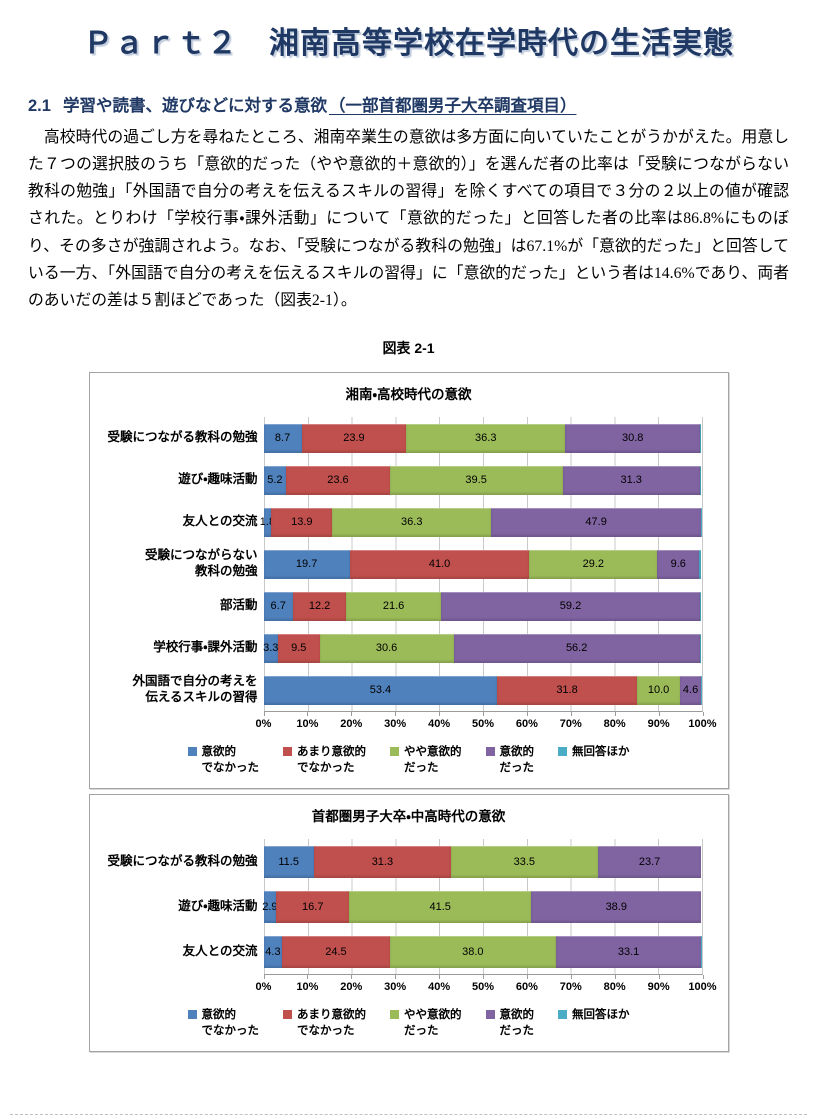  Describe the element at coordinates (408, 43) in the screenshot. I see `page-title: Ｐａｒｔ２ 湘南高等学校在学時代の生活実態` at that location.